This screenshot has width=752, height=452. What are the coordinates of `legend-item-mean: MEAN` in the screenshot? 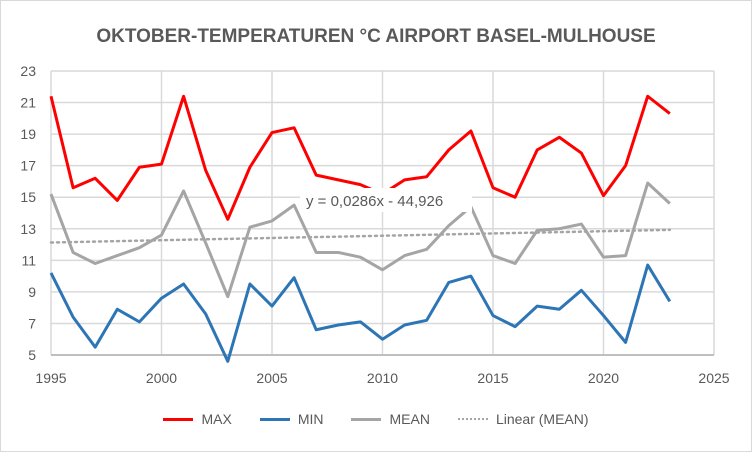 It's located at (390, 419).